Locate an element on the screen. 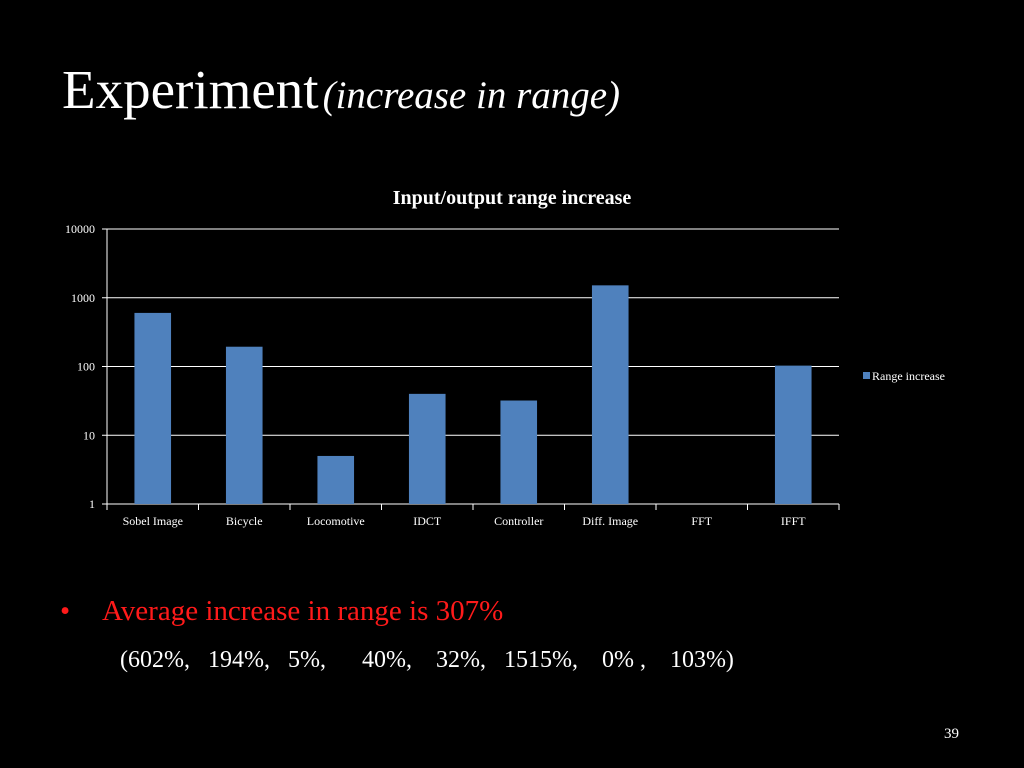 The height and width of the screenshot is (768, 1024). x-tick-label: IFFT is located at coordinates (793, 521).